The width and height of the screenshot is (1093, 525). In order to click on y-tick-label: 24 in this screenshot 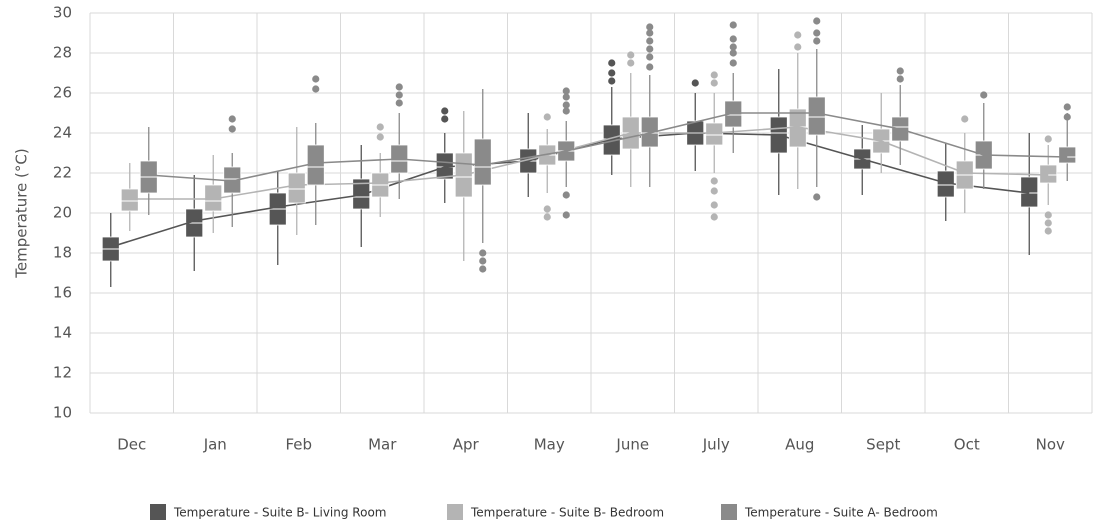, I will do `click(62, 133)`.